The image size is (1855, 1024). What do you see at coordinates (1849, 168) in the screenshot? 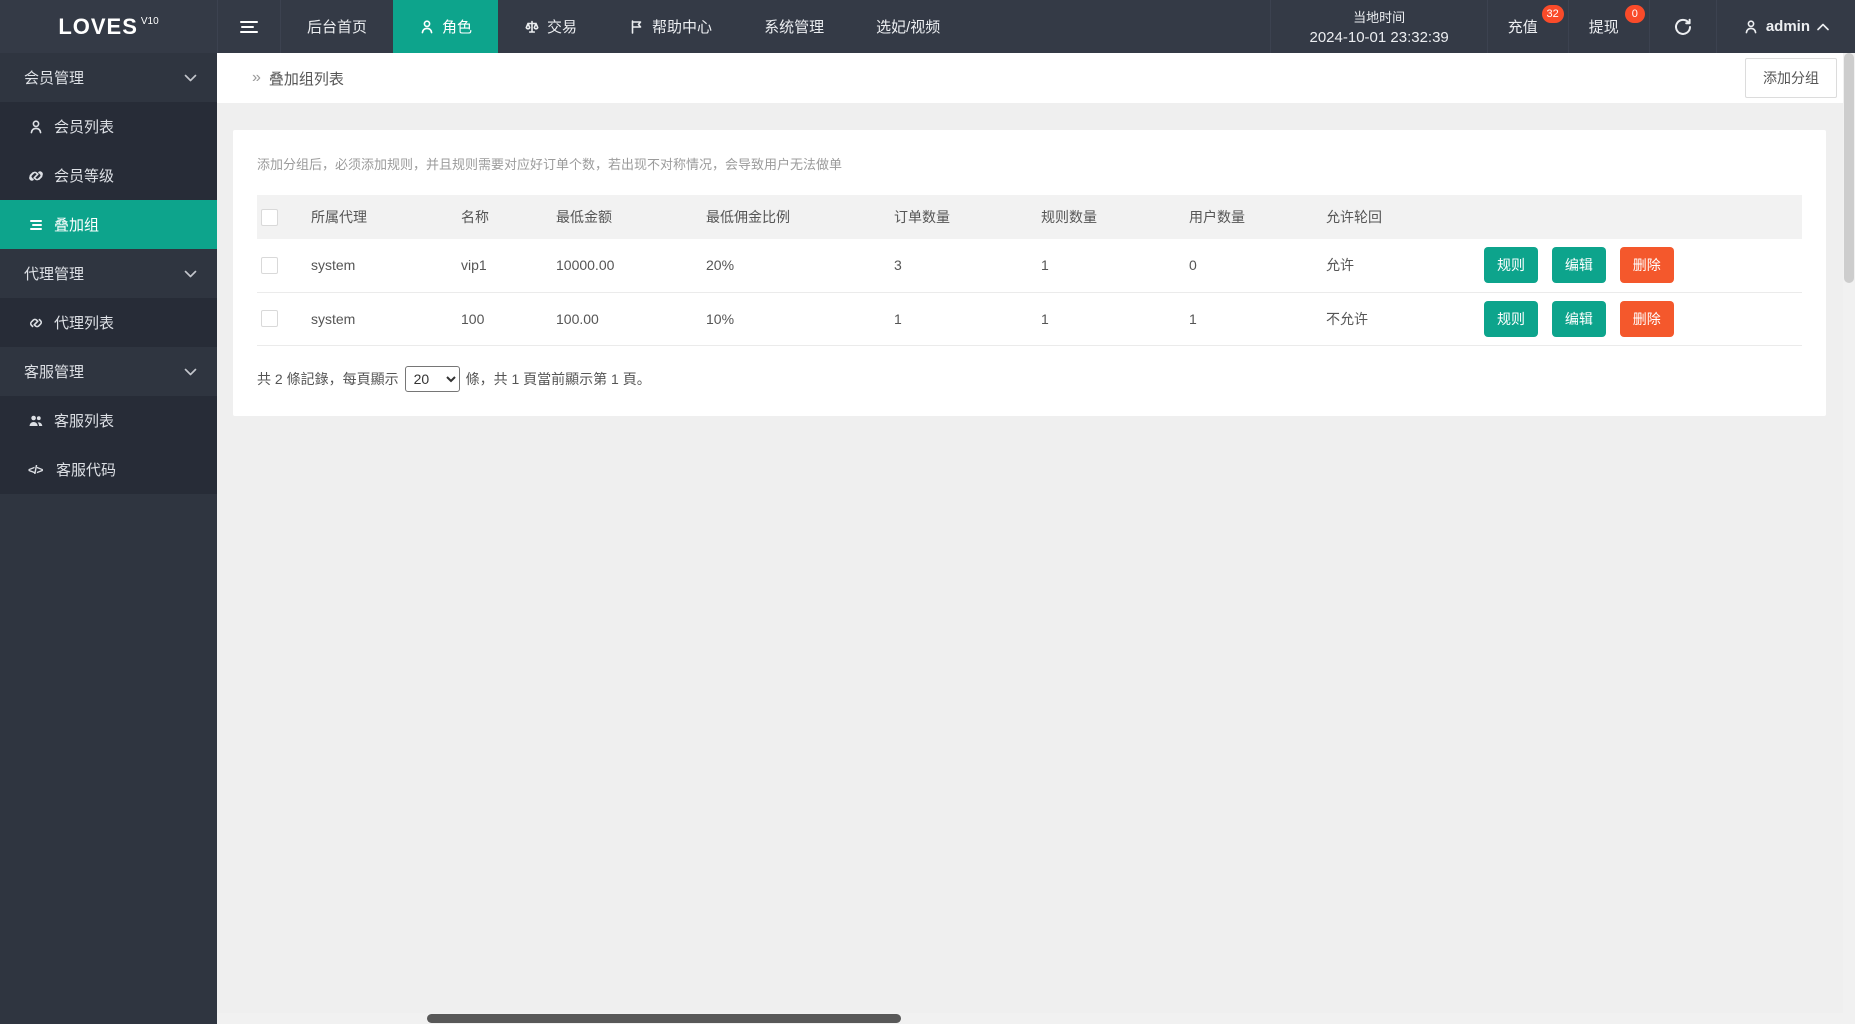
I see `vertical-scrollbar-thumb` at bounding box center [1849, 168].